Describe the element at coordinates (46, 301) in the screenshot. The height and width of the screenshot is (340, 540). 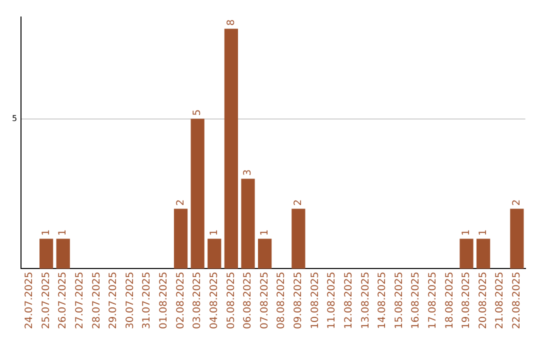
I see `x-tick-label: 25.07.2025` at that location.